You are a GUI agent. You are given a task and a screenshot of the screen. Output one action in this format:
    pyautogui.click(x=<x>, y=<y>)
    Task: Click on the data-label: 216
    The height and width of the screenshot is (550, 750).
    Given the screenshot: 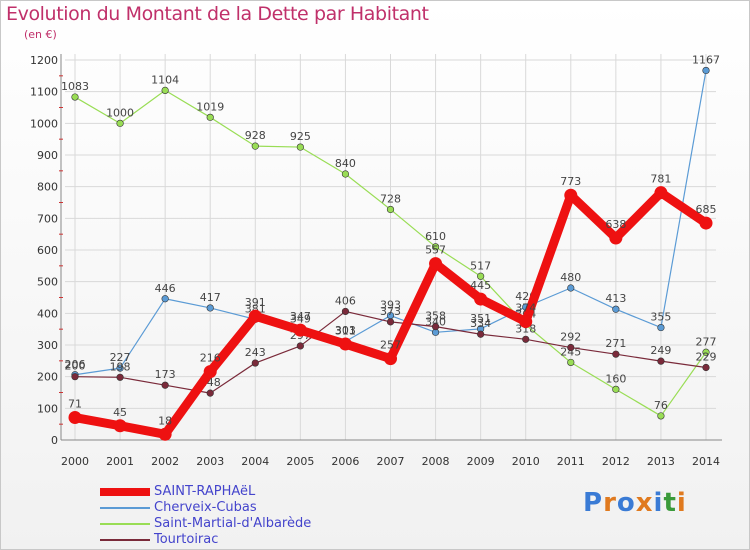 What is the action you would take?
    pyautogui.click(x=210, y=358)
    